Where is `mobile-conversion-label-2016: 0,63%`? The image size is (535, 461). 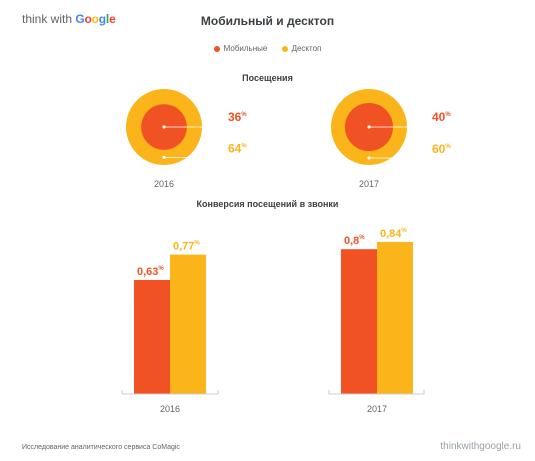 mobile-conversion-label-2016: 0,63% is located at coordinates (150, 272).